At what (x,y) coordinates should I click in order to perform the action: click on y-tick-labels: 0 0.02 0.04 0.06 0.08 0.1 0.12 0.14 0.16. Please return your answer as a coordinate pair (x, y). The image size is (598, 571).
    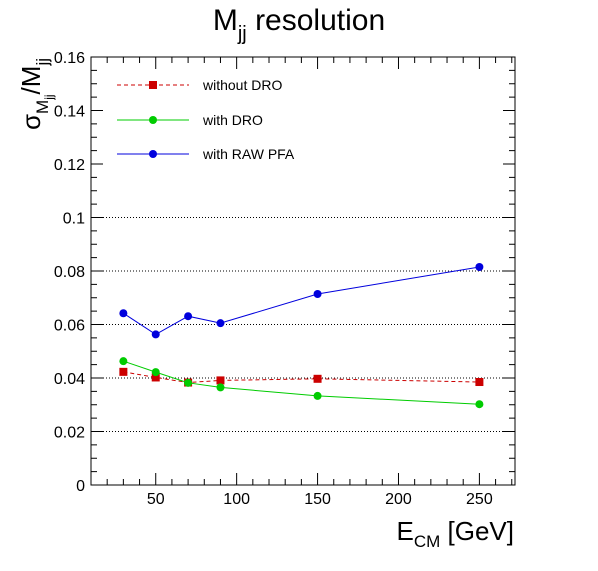
    Looking at the image, I should click on (69, 272).